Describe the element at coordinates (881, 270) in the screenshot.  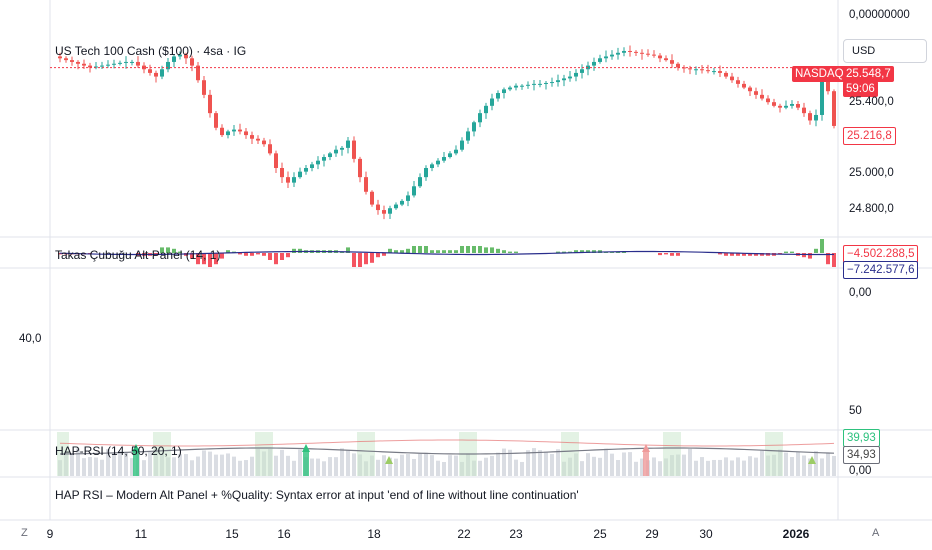
I see `swap-blue-tag: −7.242.577,6` at that location.